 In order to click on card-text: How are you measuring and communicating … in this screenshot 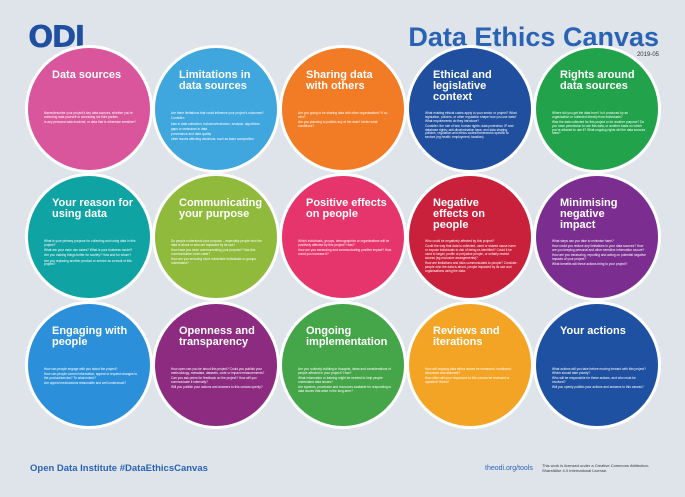, I will do `click(345, 252)`.